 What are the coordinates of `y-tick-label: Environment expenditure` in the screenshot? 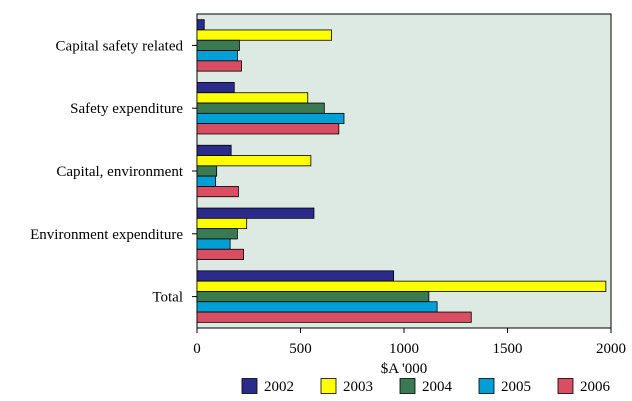 It's located at (106, 235).